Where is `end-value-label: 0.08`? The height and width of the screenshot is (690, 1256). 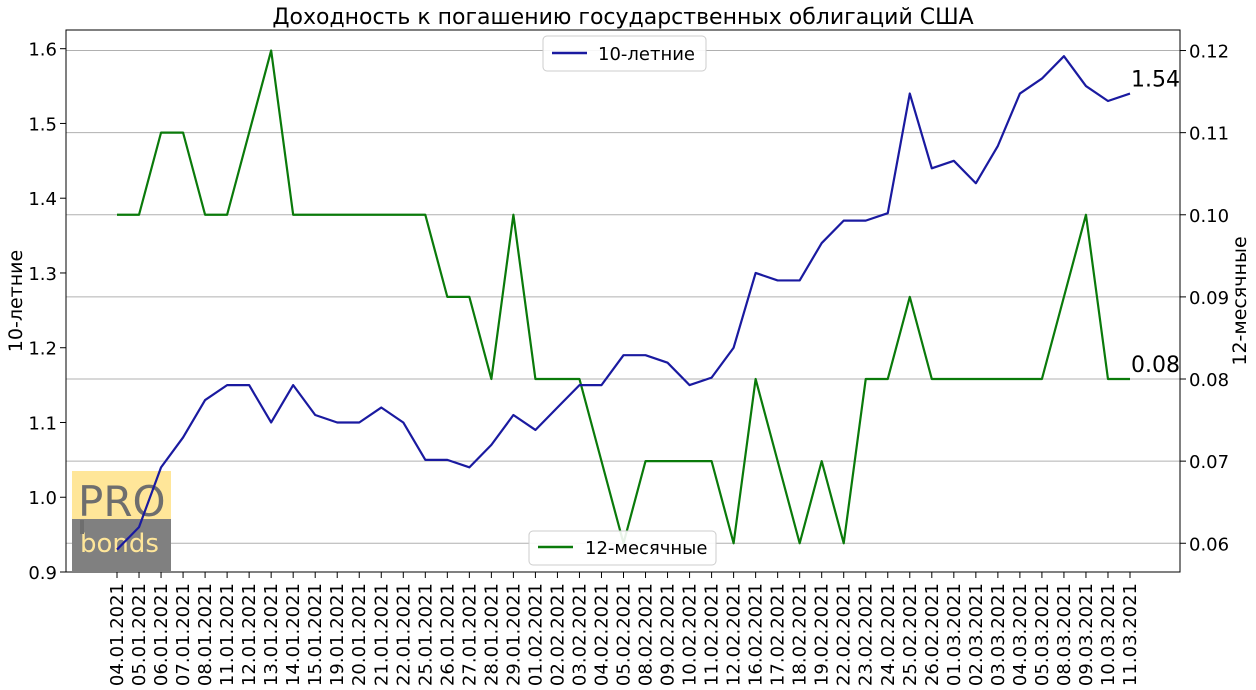 end-value-label: 0.08 is located at coordinates (1155, 365).